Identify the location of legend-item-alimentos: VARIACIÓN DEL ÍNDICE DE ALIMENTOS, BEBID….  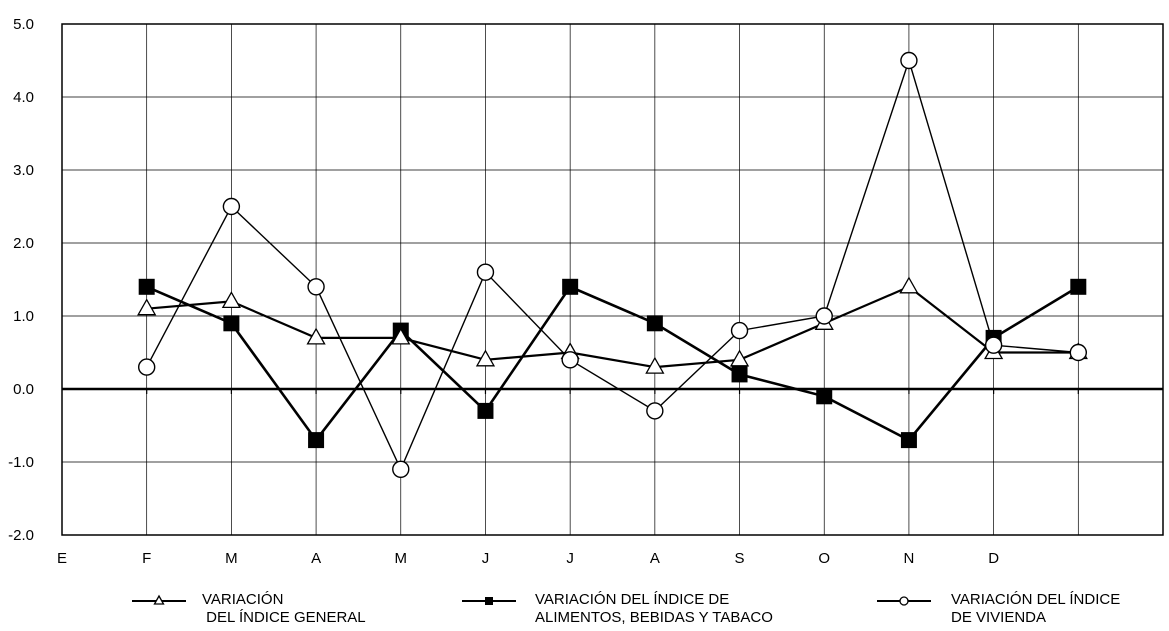
(625, 610).